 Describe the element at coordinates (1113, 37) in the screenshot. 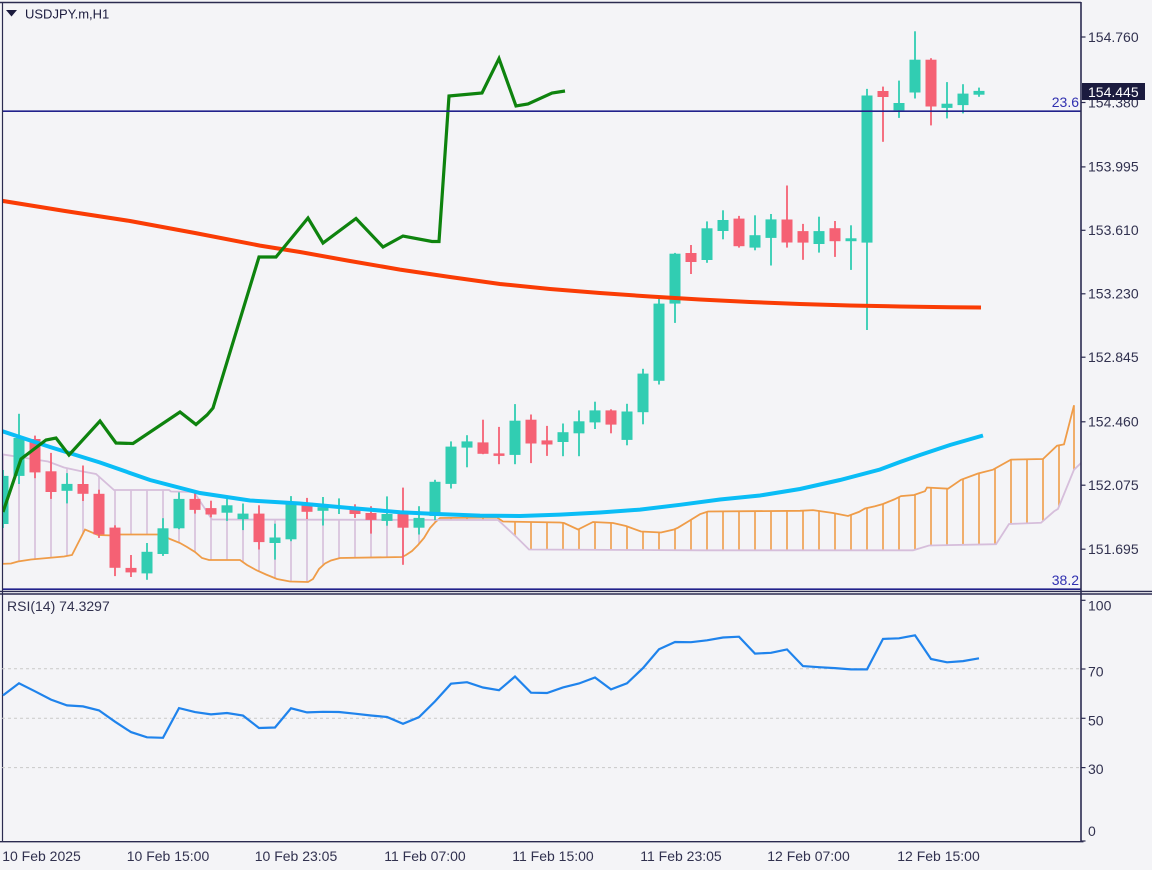

I see `svg-text: 154.760` at that location.